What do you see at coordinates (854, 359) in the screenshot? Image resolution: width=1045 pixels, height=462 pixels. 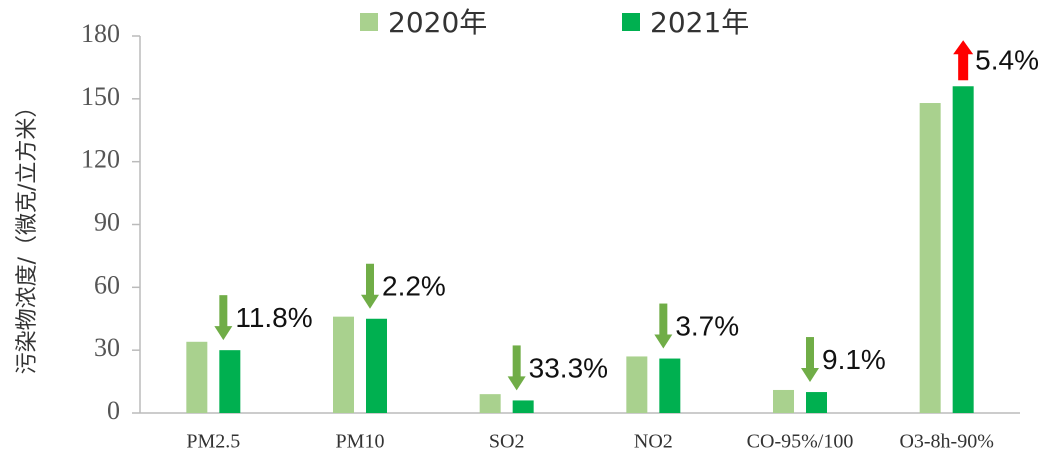 I see `annotation: 9.1%` at bounding box center [854, 359].